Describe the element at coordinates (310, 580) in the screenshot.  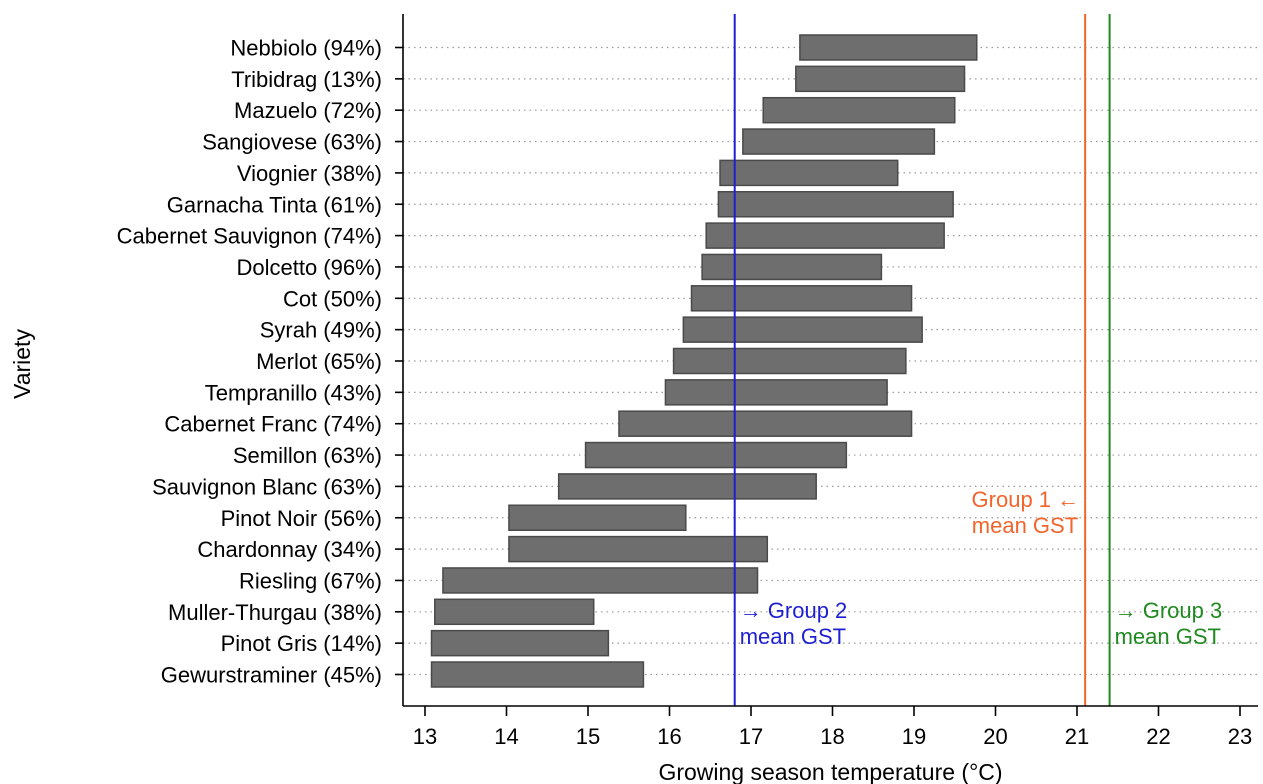
I see `category-label: Riesling (67%)` at that location.